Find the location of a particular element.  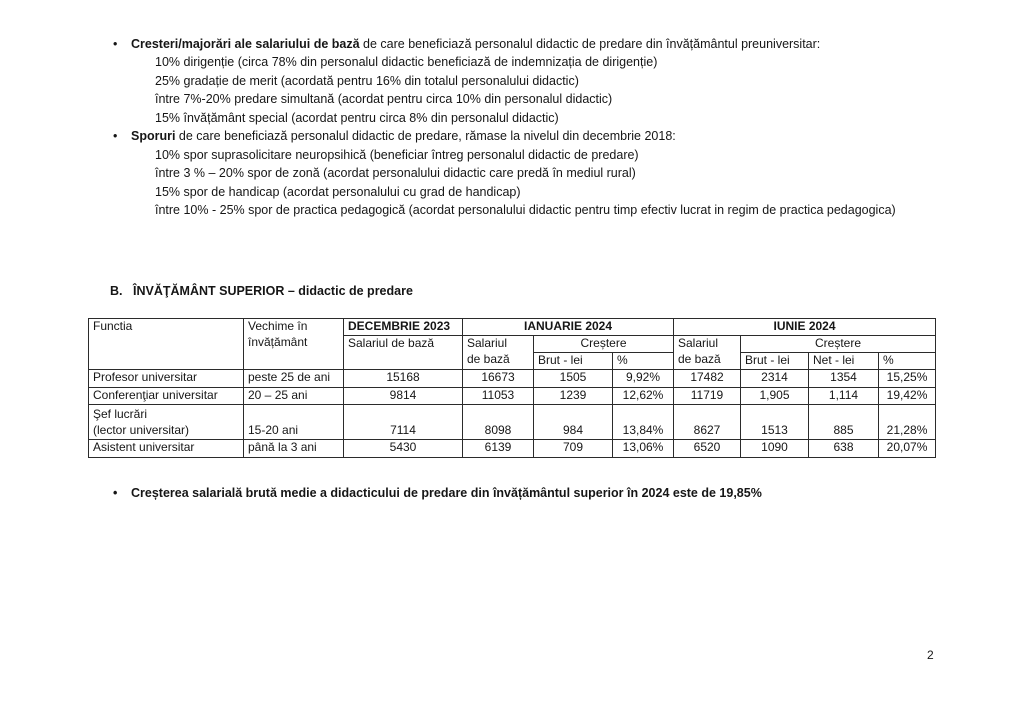

cell-functia: Asistent universitar is located at coordinates (166, 448).